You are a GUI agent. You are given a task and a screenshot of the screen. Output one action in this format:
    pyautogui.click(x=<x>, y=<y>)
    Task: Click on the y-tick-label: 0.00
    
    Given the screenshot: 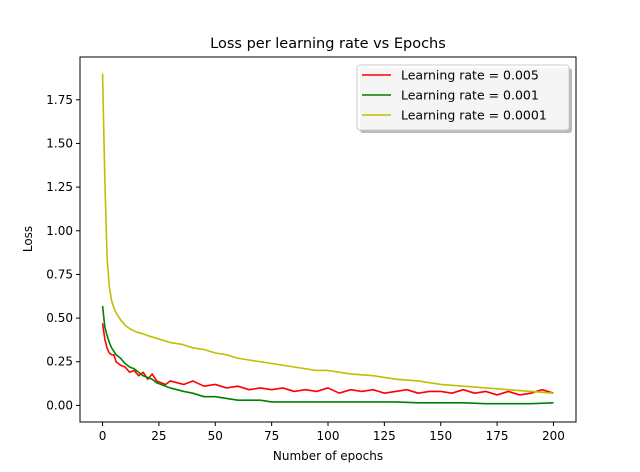 What is the action you would take?
    pyautogui.click(x=59, y=405)
    